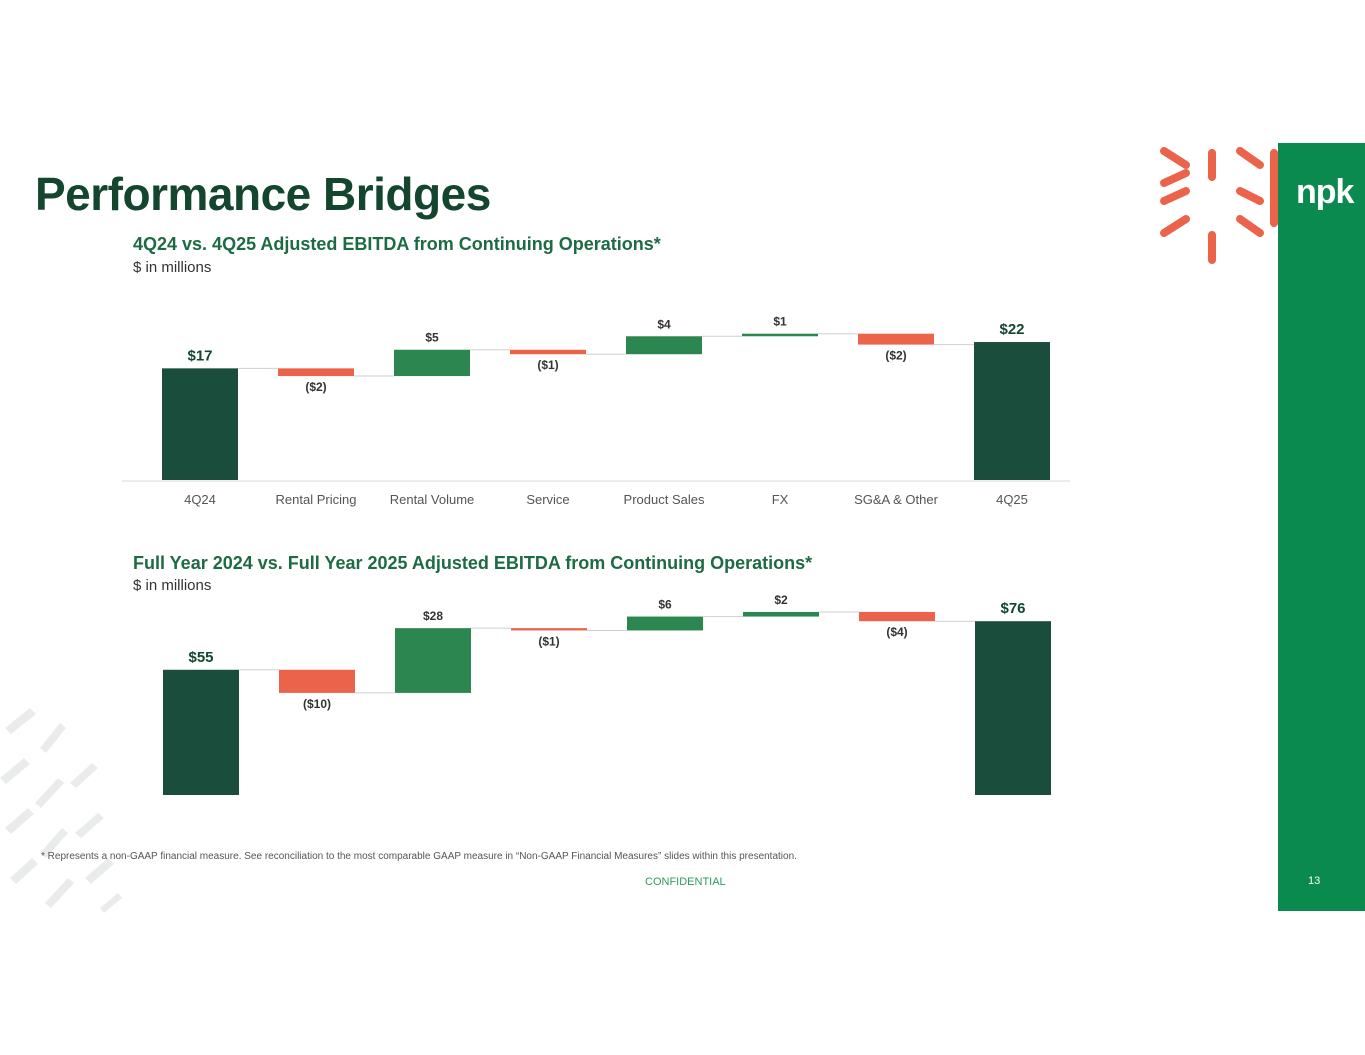  I want to click on chart-1-category-label-0: 4Q24, so click(200, 499).